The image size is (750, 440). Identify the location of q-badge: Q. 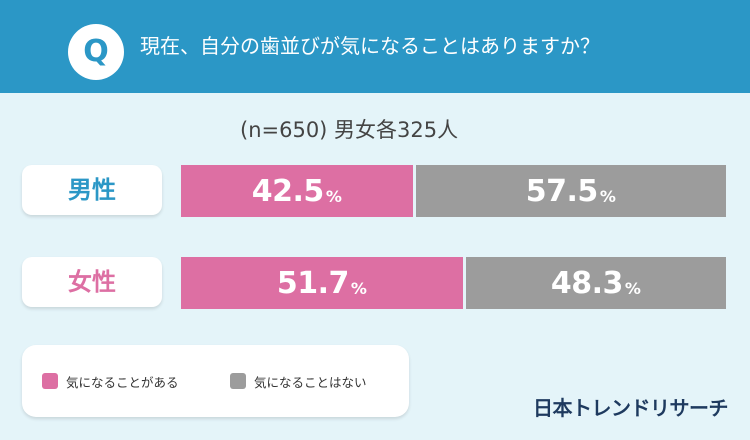
(96, 52).